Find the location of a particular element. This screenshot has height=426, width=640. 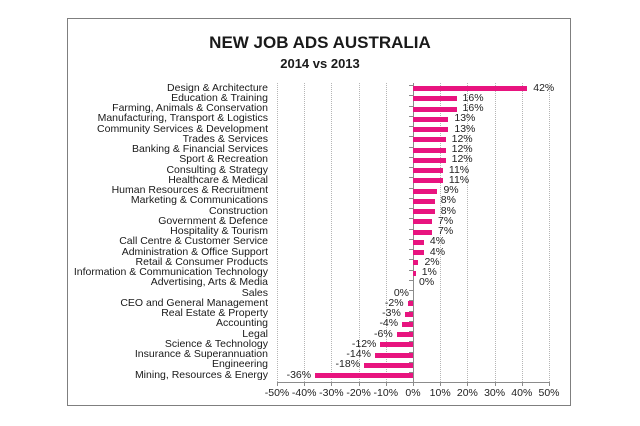

value-label: -3% is located at coordinates (391, 313).